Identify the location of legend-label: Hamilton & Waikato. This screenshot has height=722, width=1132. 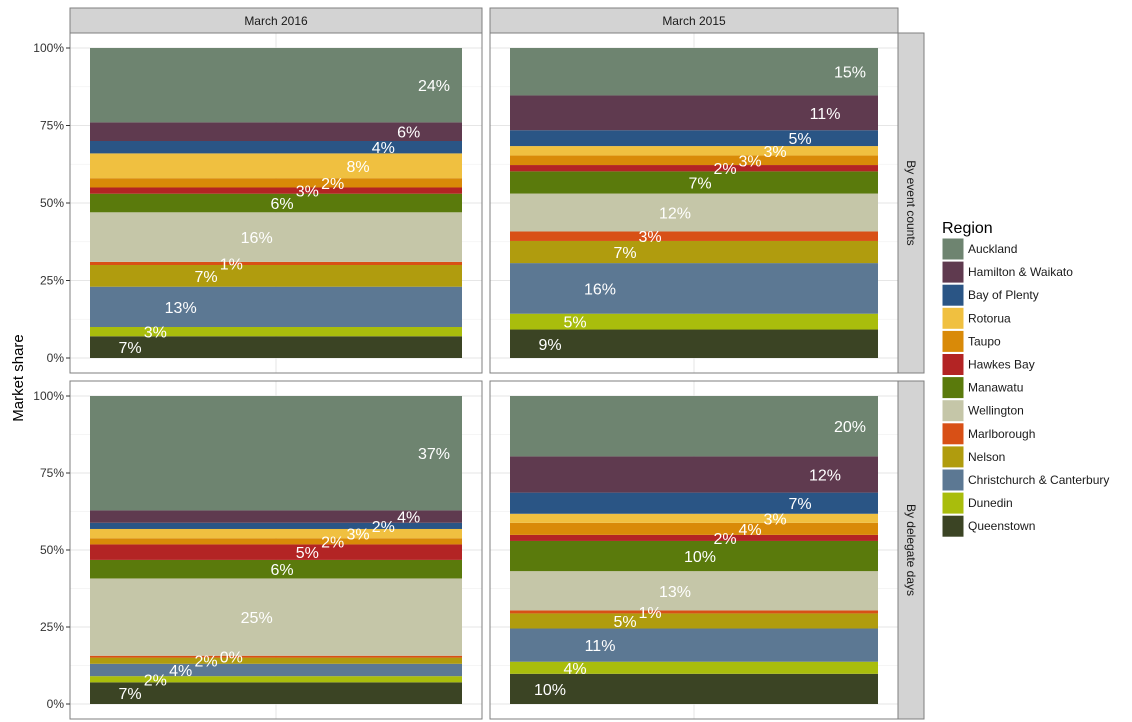
(1020, 272).